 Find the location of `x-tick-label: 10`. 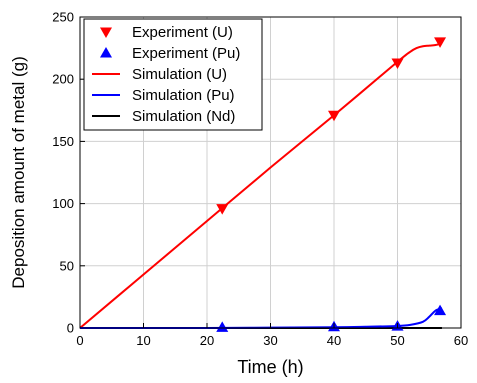

x-tick-label: 10 is located at coordinates (143, 340).